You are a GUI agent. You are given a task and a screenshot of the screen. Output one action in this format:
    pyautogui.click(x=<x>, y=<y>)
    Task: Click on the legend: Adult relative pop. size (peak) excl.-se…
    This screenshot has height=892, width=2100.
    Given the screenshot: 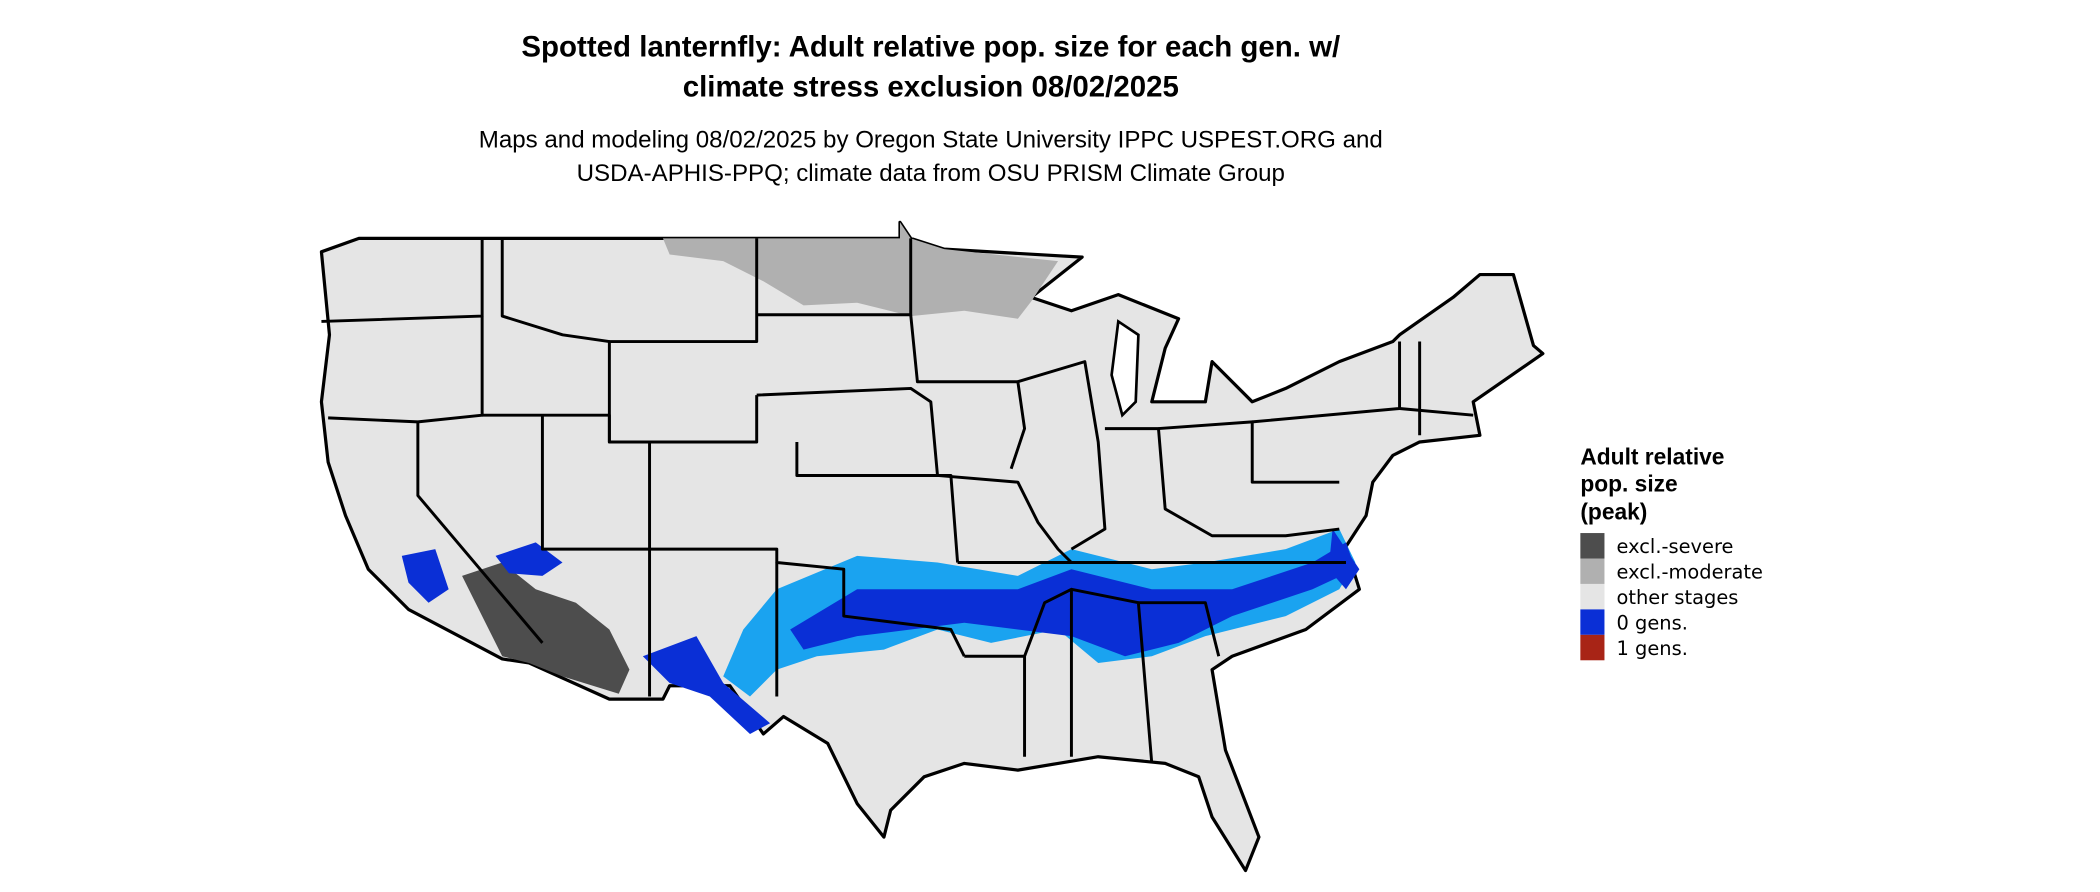 What is the action you would take?
    pyautogui.click(x=1671, y=552)
    